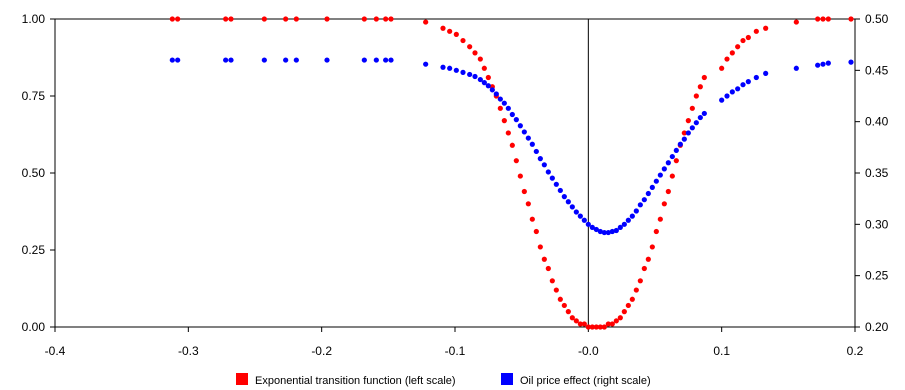 This screenshot has width=905, height=390. I want to click on y-axis-left: 0.00 0.25 0.50 0.75 1.00, so click(38, 173).